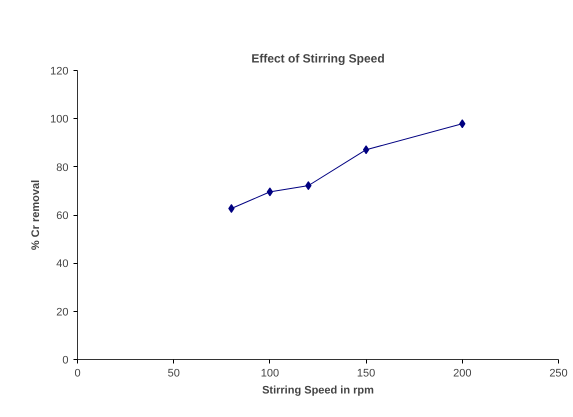 This screenshot has height=417, width=573. What do you see at coordinates (270, 374) in the screenshot?
I see `x-tick-label: 100` at bounding box center [270, 374].